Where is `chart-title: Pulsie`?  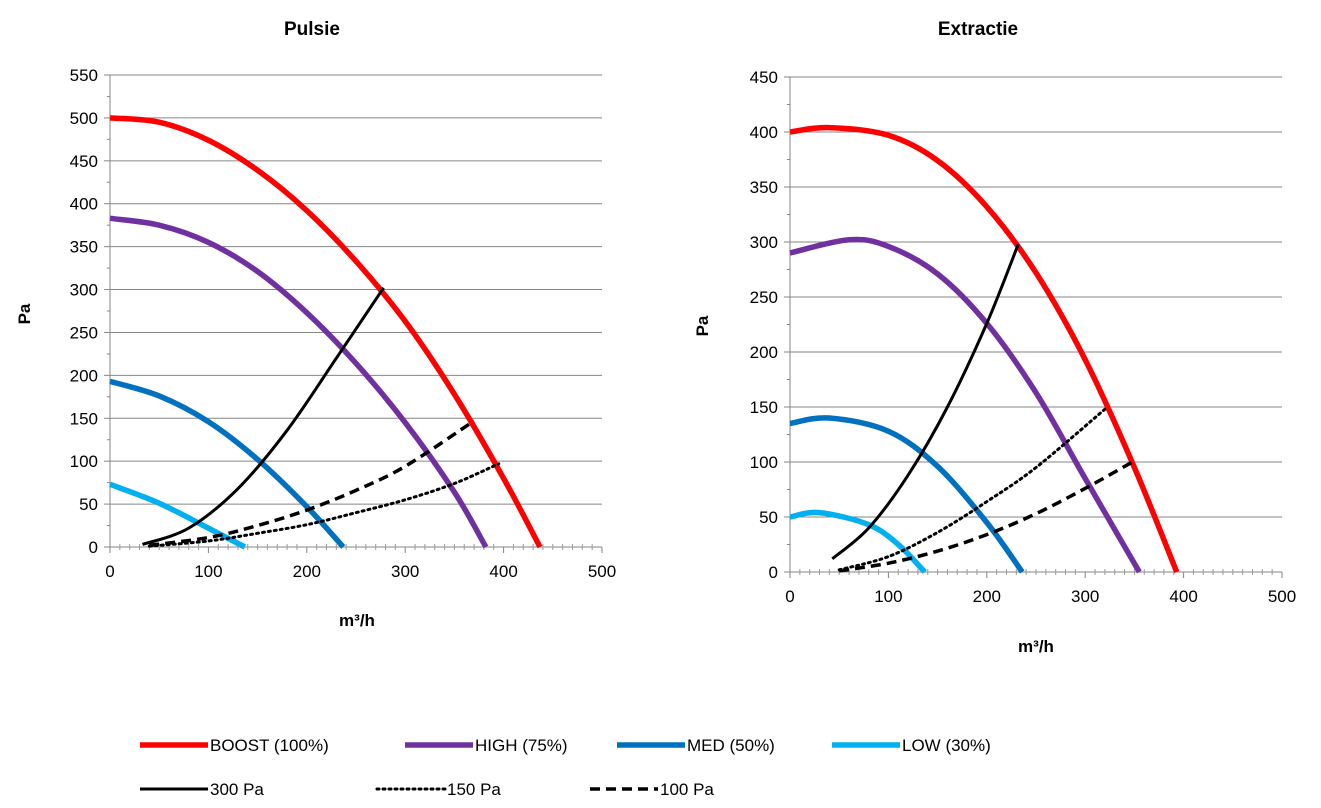 chart-title: Pulsie is located at coordinates (312, 29).